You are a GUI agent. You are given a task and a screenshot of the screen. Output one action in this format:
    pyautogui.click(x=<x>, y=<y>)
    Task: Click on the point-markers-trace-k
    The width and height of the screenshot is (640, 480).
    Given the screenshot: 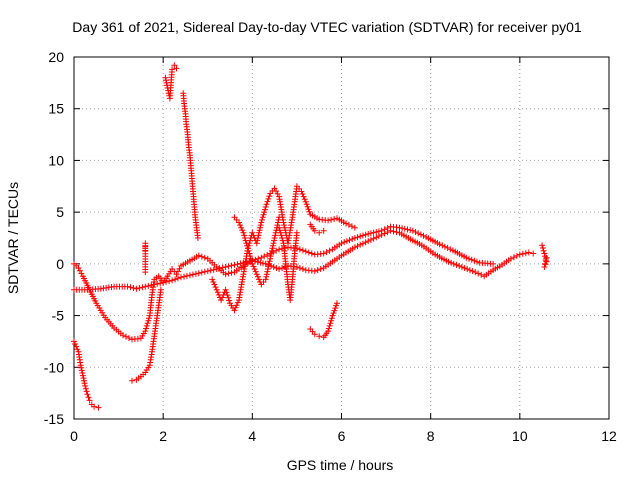 What is the action you would take?
    pyautogui.click(x=317, y=228)
    